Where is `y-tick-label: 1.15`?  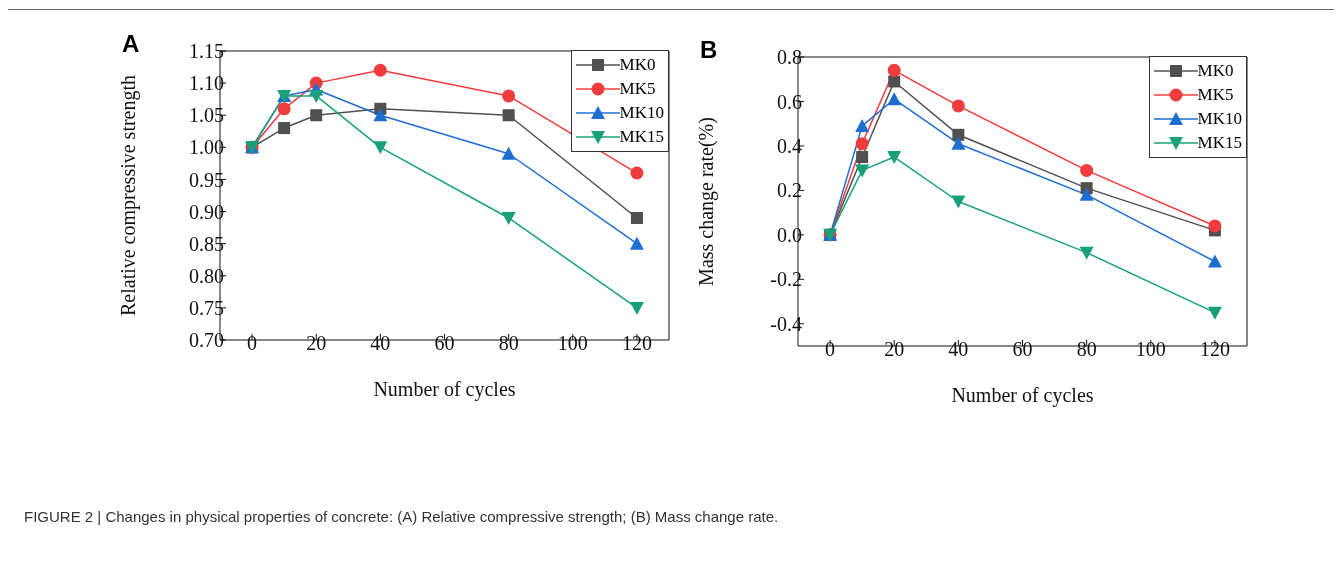 y-tick-label: 1.15 is located at coordinates (206, 51).